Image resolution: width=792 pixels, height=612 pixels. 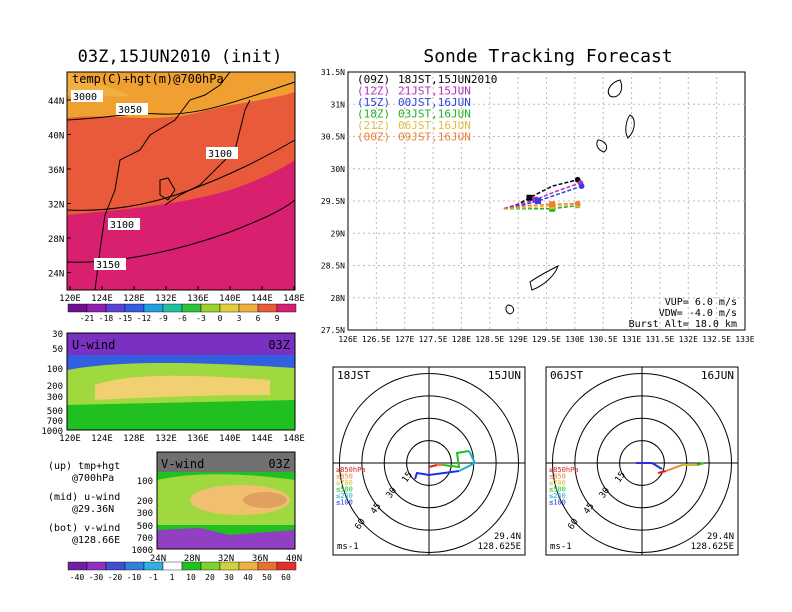 I want to click on hodo_right-level-label: ≤500, so click(x=557, y=490).